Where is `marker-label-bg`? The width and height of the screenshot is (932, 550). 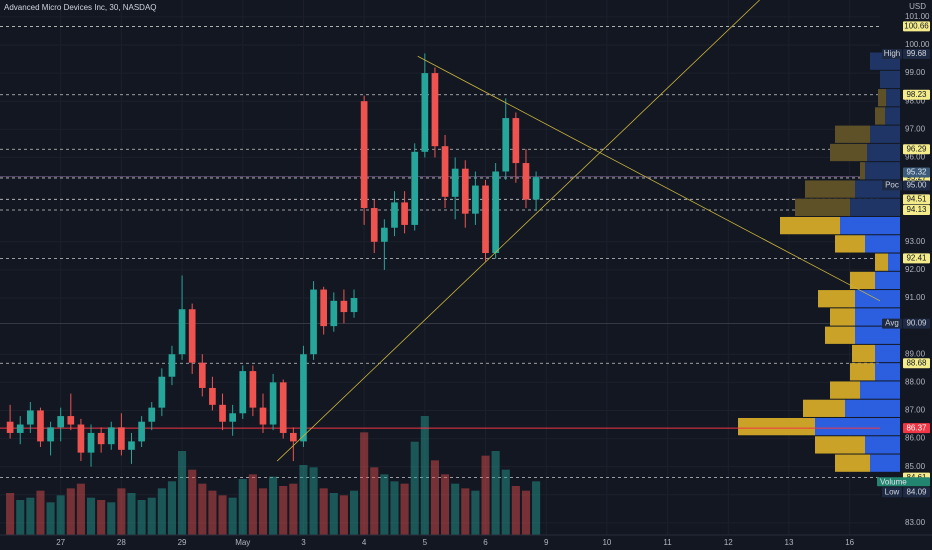
marker-label-bg is located at coordinates (916, 428).